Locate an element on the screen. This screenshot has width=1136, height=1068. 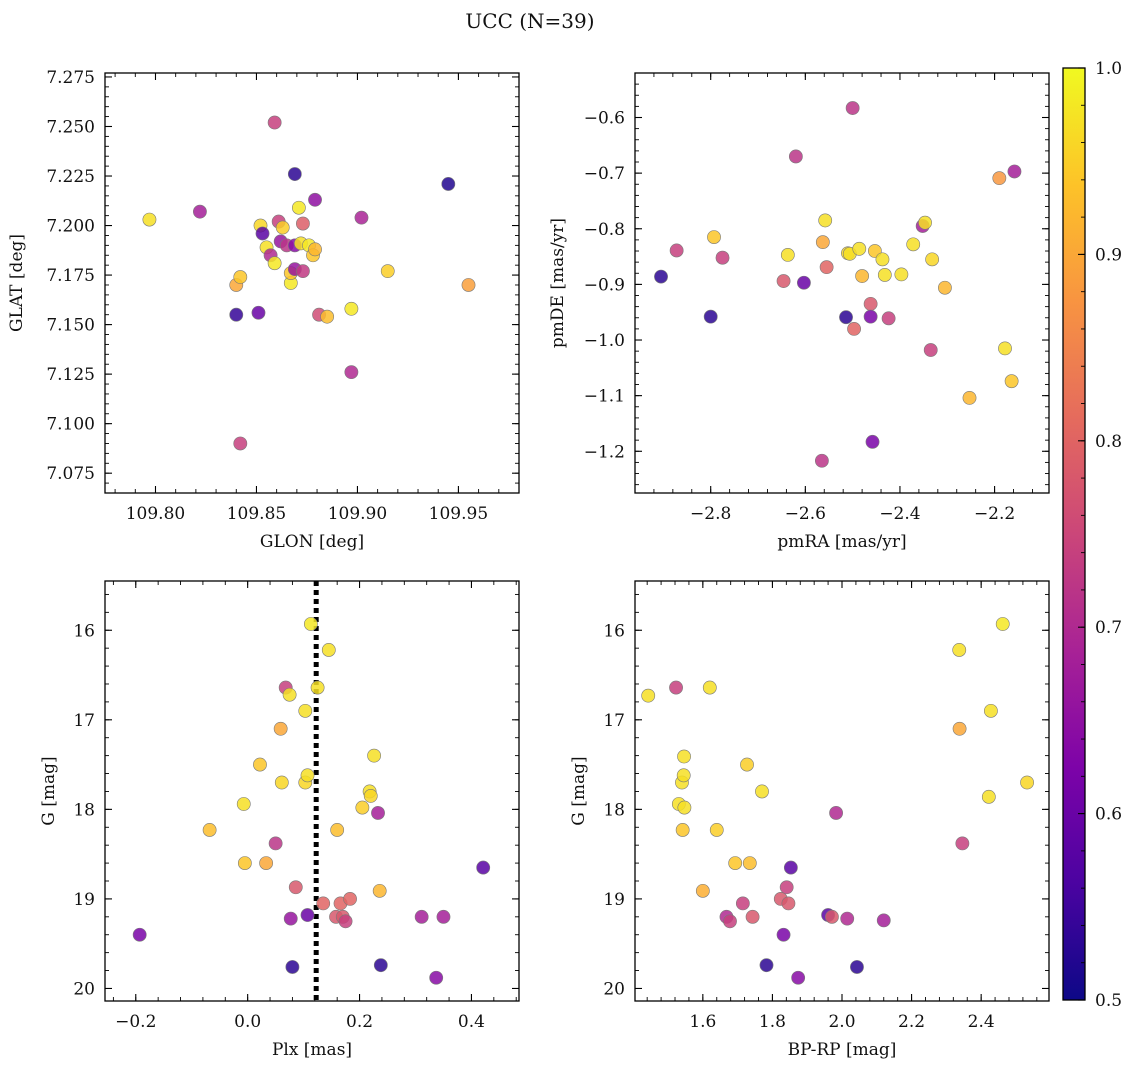
cmd-xtick-label: 2.0 is located at coordinates (841, 1022).